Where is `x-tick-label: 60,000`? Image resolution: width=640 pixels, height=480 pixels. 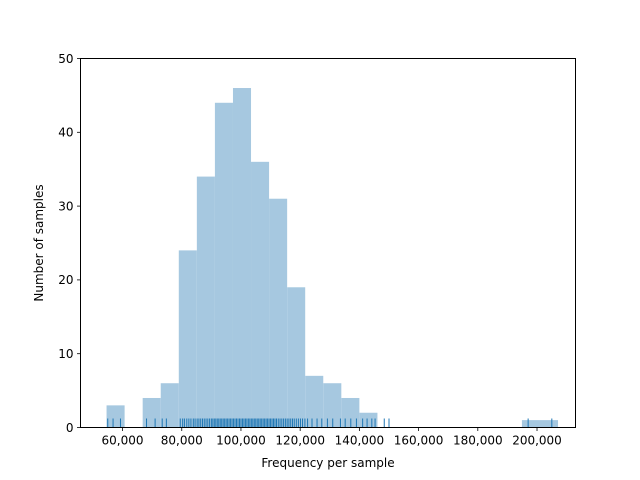 x-tick-label: 60,000 is located at coordinates (123, 441).